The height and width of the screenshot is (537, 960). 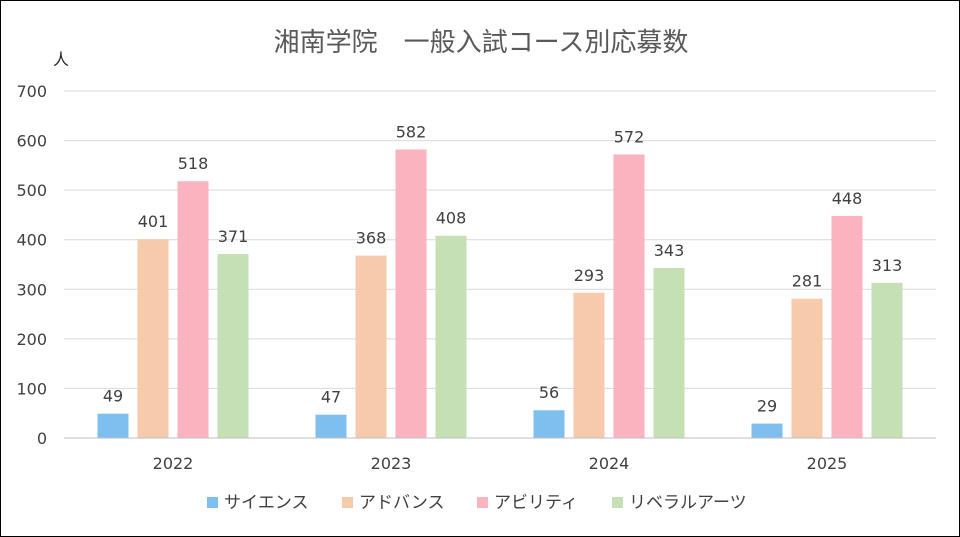 What do you see at coordinates (31, 388) in the screenshot?
I see `y-tick-label: 100` at bounding box center [31, 388].